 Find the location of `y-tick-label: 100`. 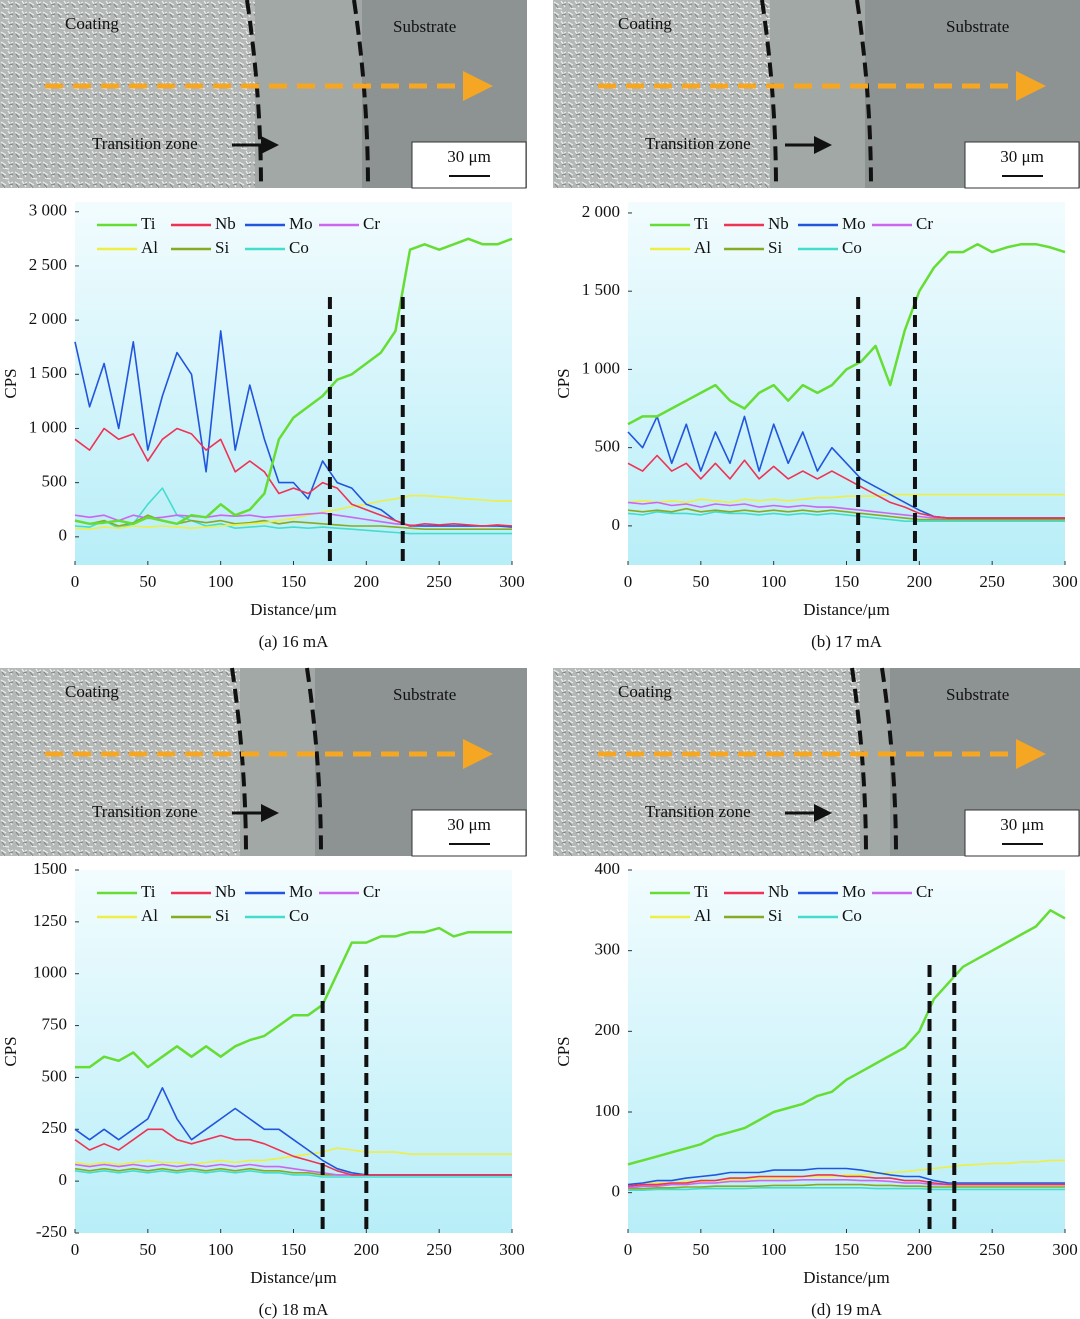

y-tick-label: 100 is located at coordinates (608, 1110).